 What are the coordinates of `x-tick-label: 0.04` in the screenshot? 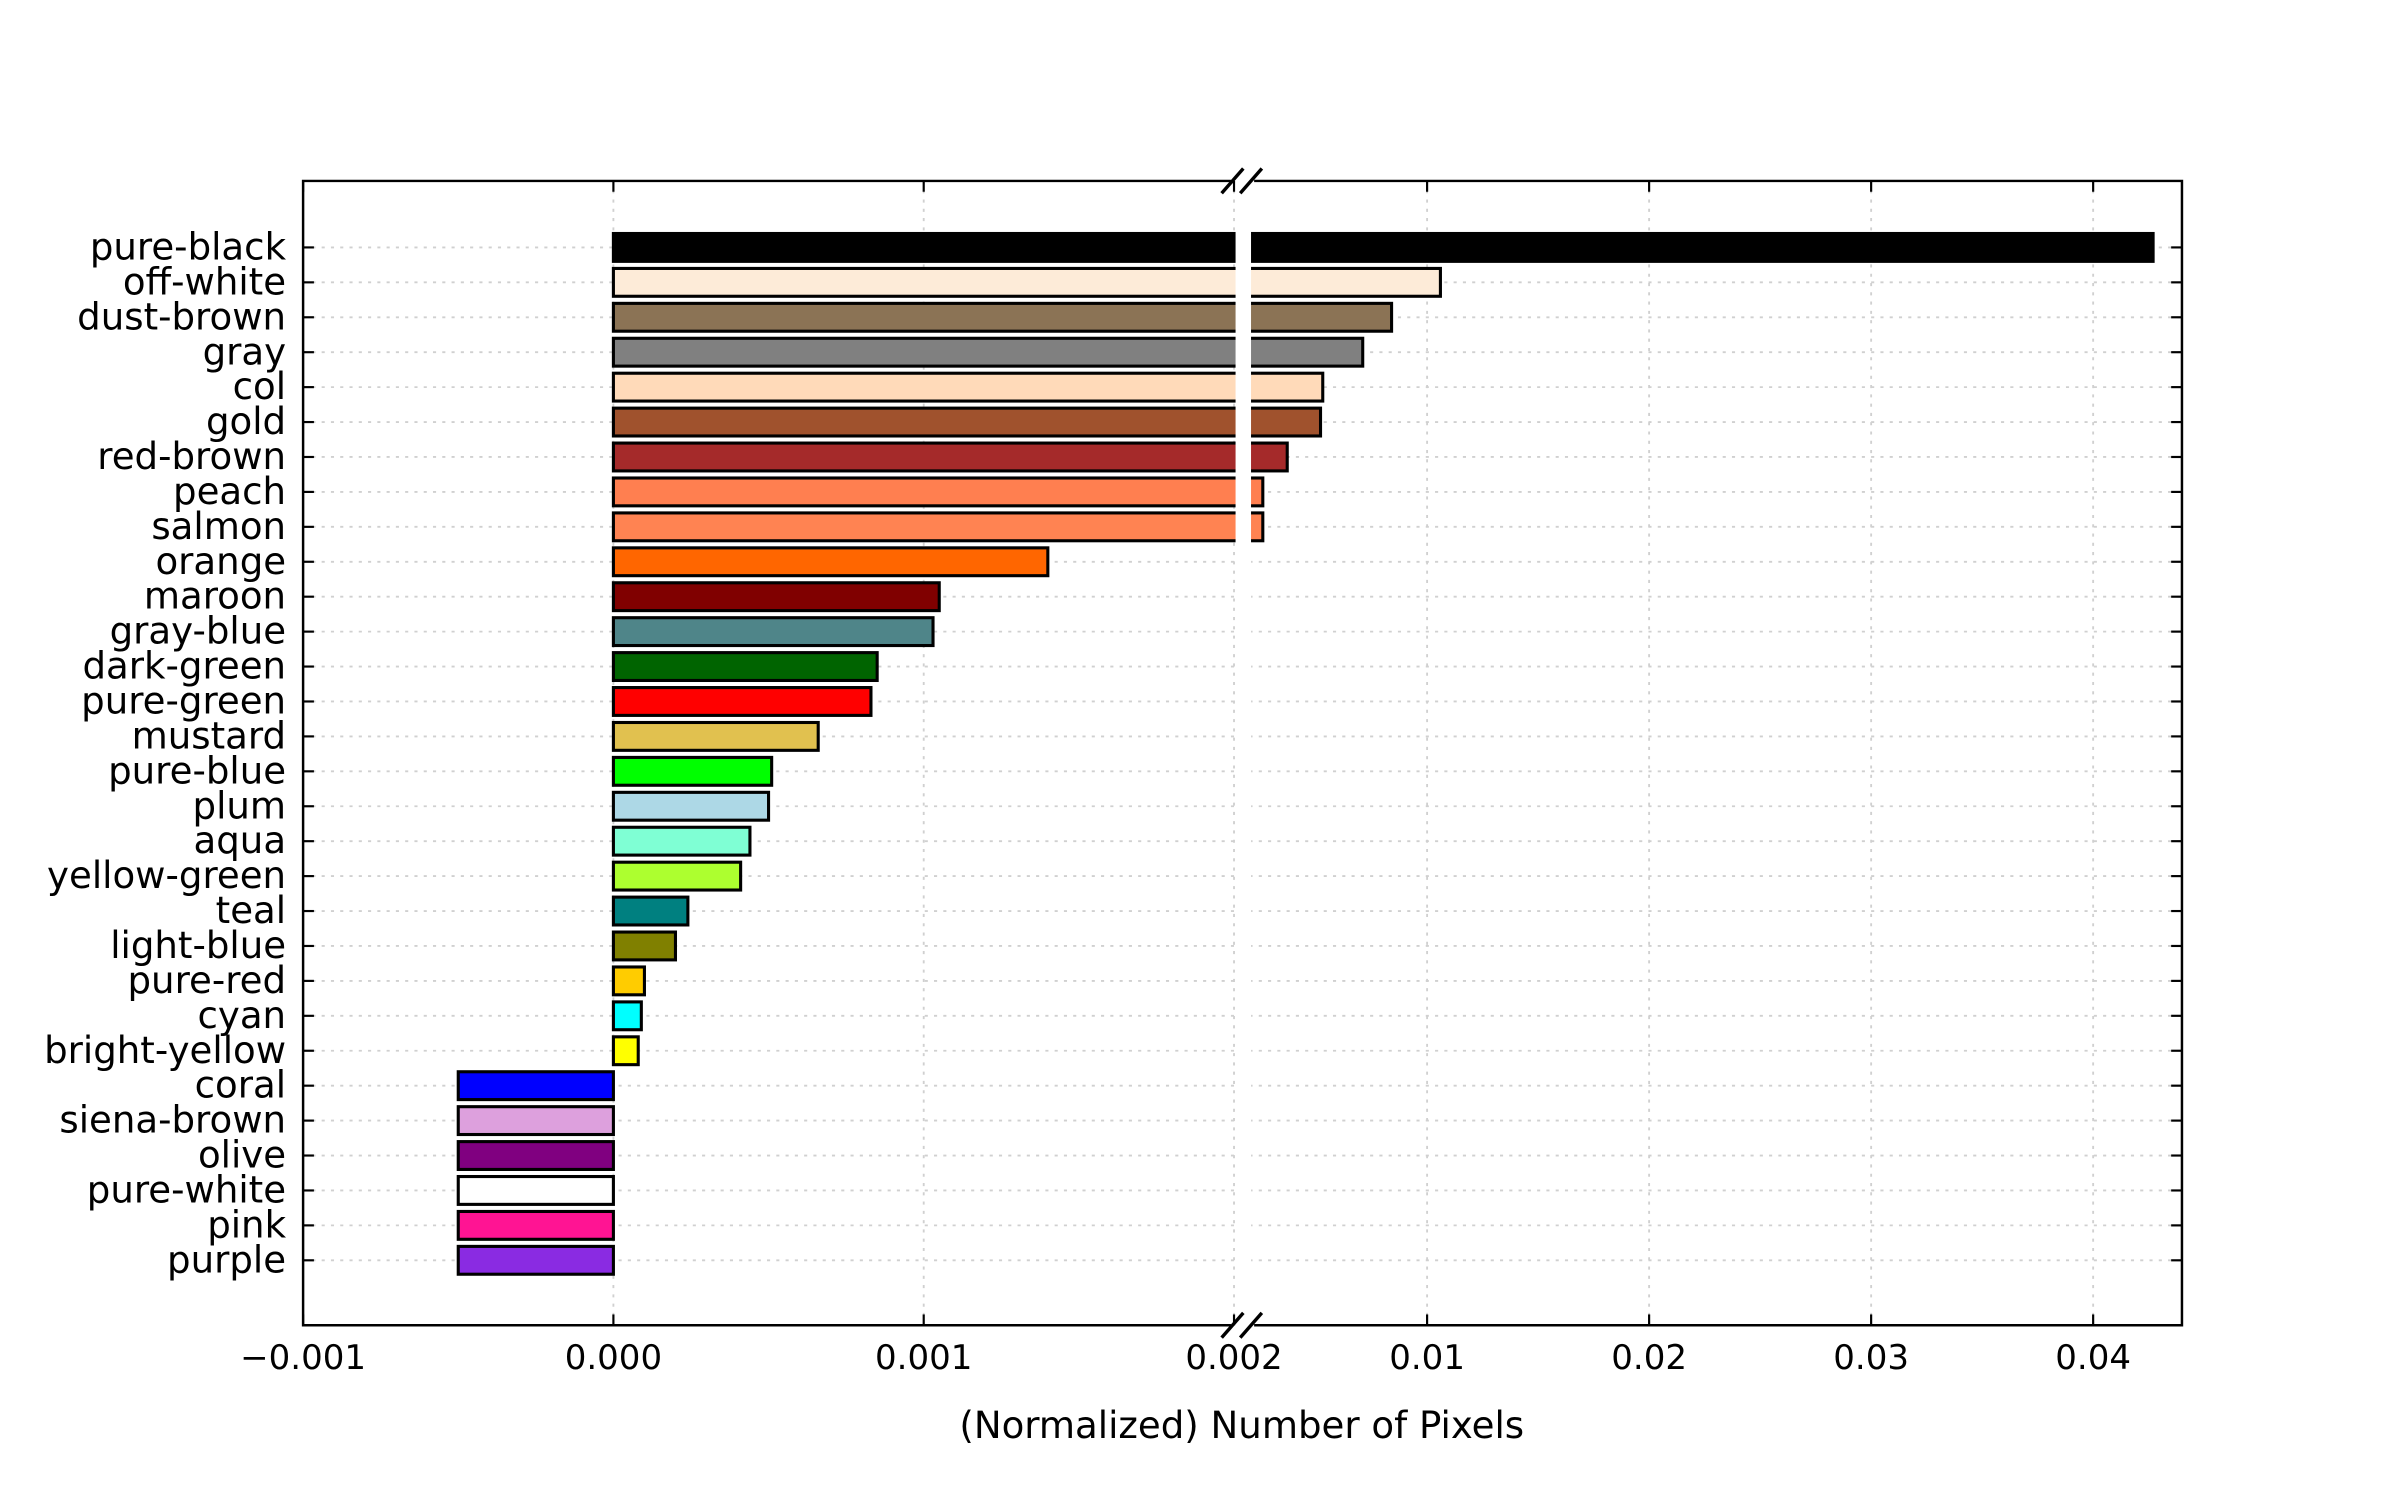 It's located at (2093, 1358).